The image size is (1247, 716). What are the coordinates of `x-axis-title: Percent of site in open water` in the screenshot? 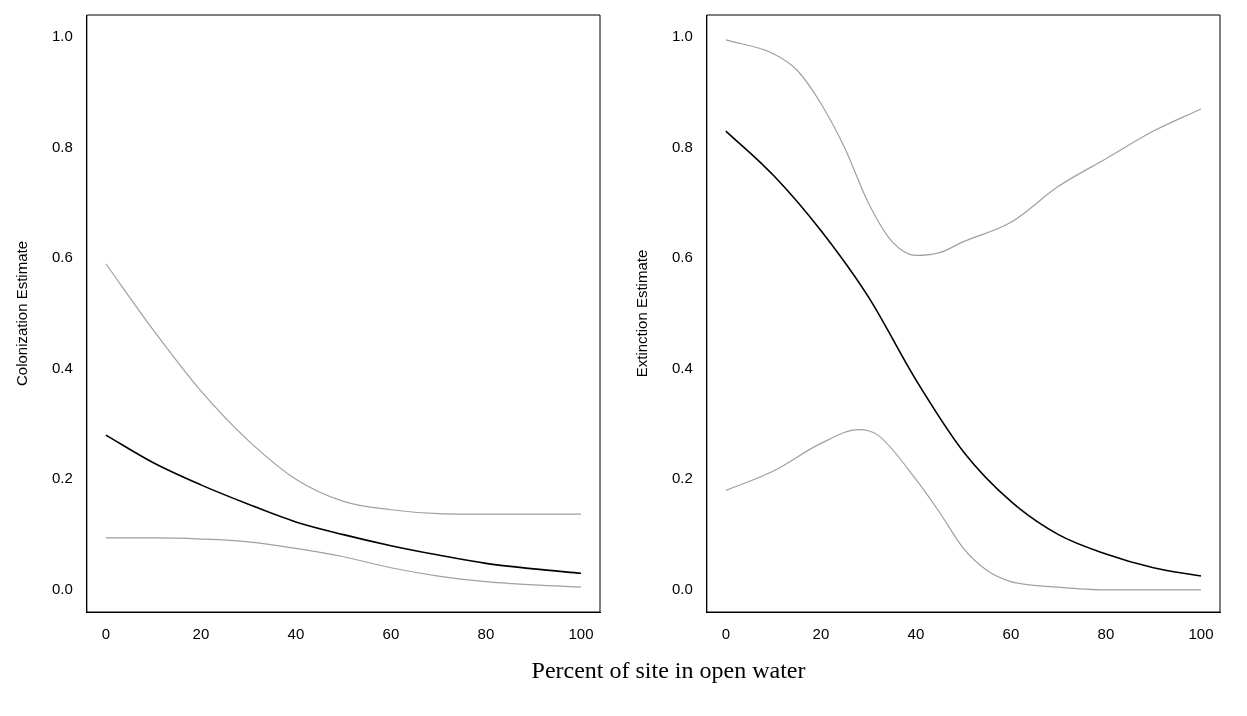 It's located at (668, 670).